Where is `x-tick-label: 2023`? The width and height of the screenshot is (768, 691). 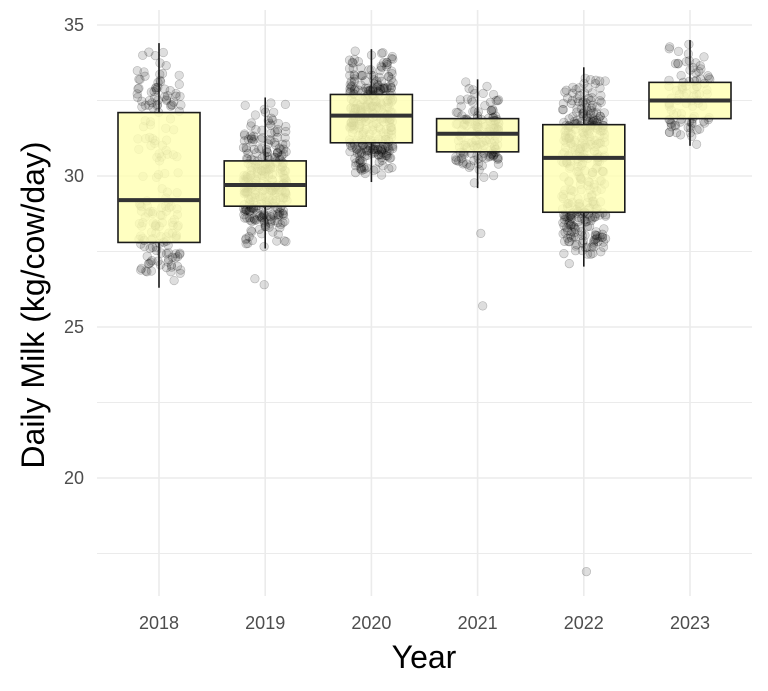
x-tick-label: 2023 is located at coordinates (690, 623).